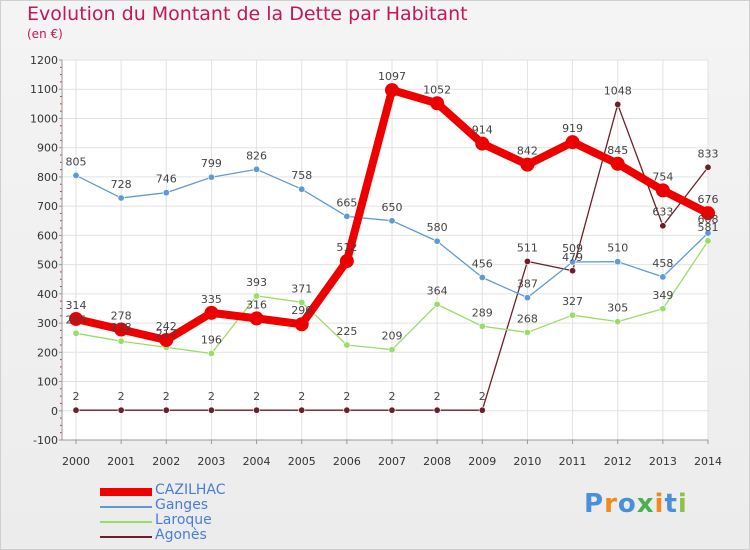 The height and width of the screenshot is (550, 750). I want to click on x-tick-label: 2002, so click(166, 461).